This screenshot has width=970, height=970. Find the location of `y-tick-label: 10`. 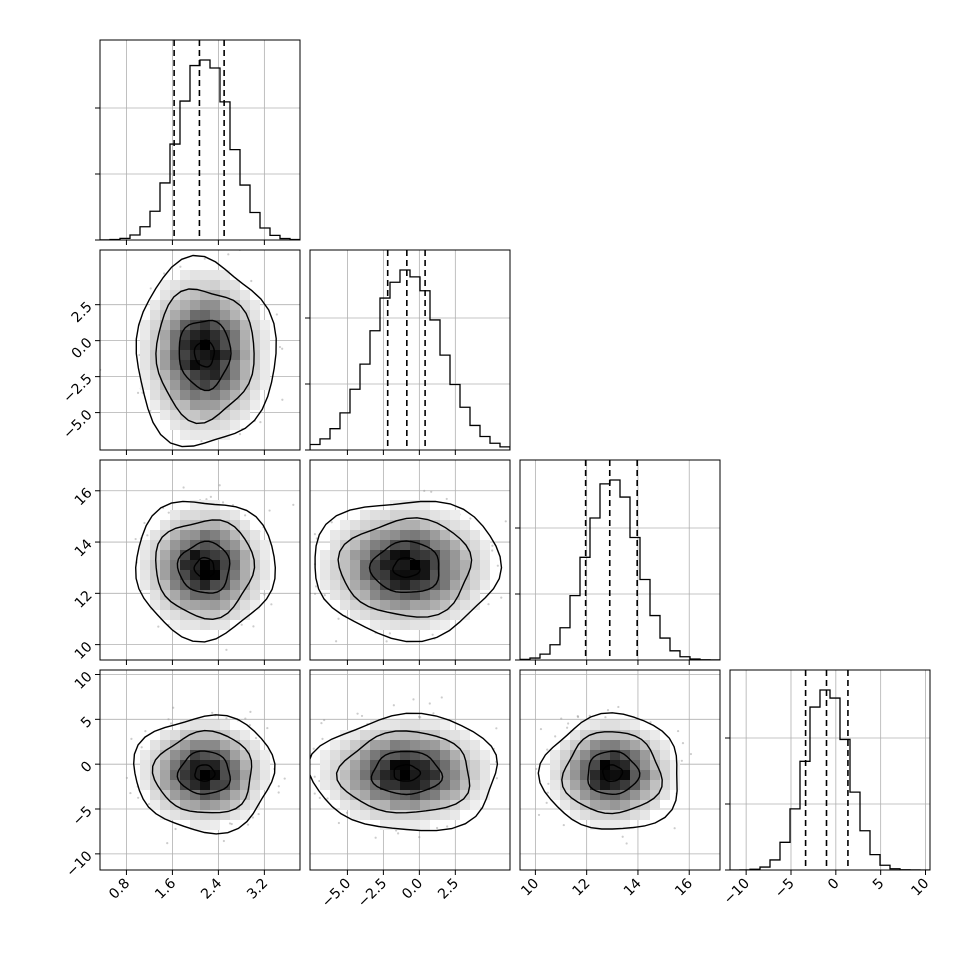

y-tick-label: 10 is located at coordinates (84, 681).